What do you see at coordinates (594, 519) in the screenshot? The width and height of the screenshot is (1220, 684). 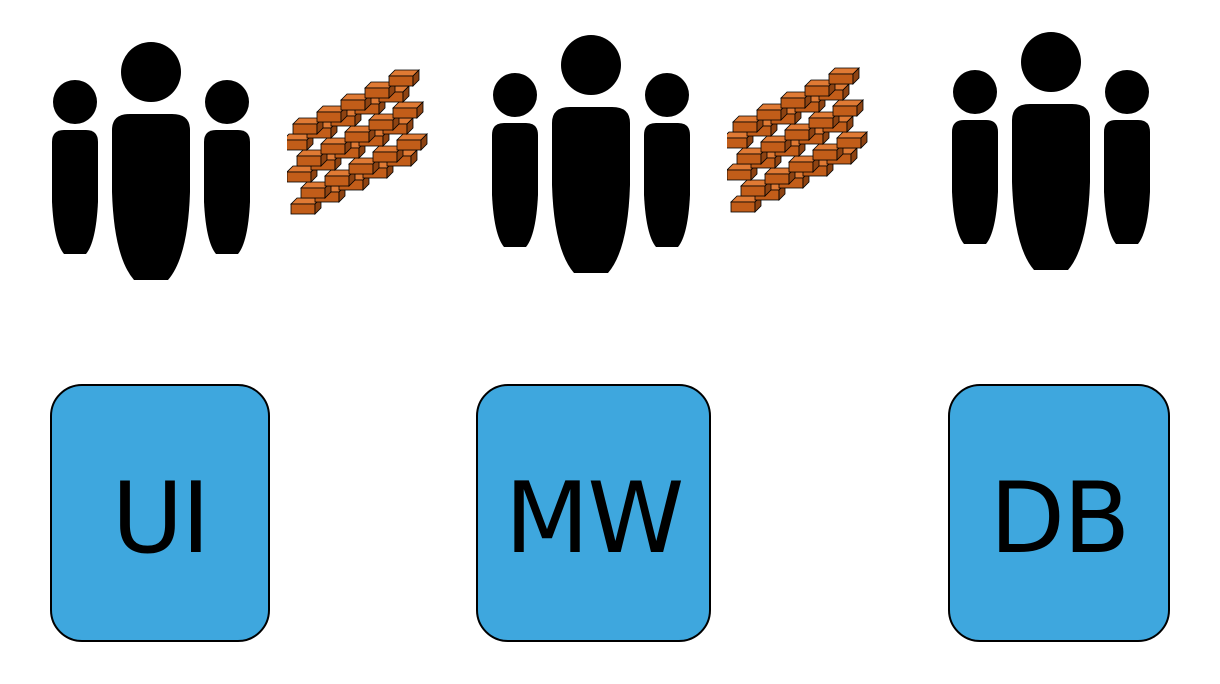 I see `mw-box-label: MW` at bounding box center [594, 519].